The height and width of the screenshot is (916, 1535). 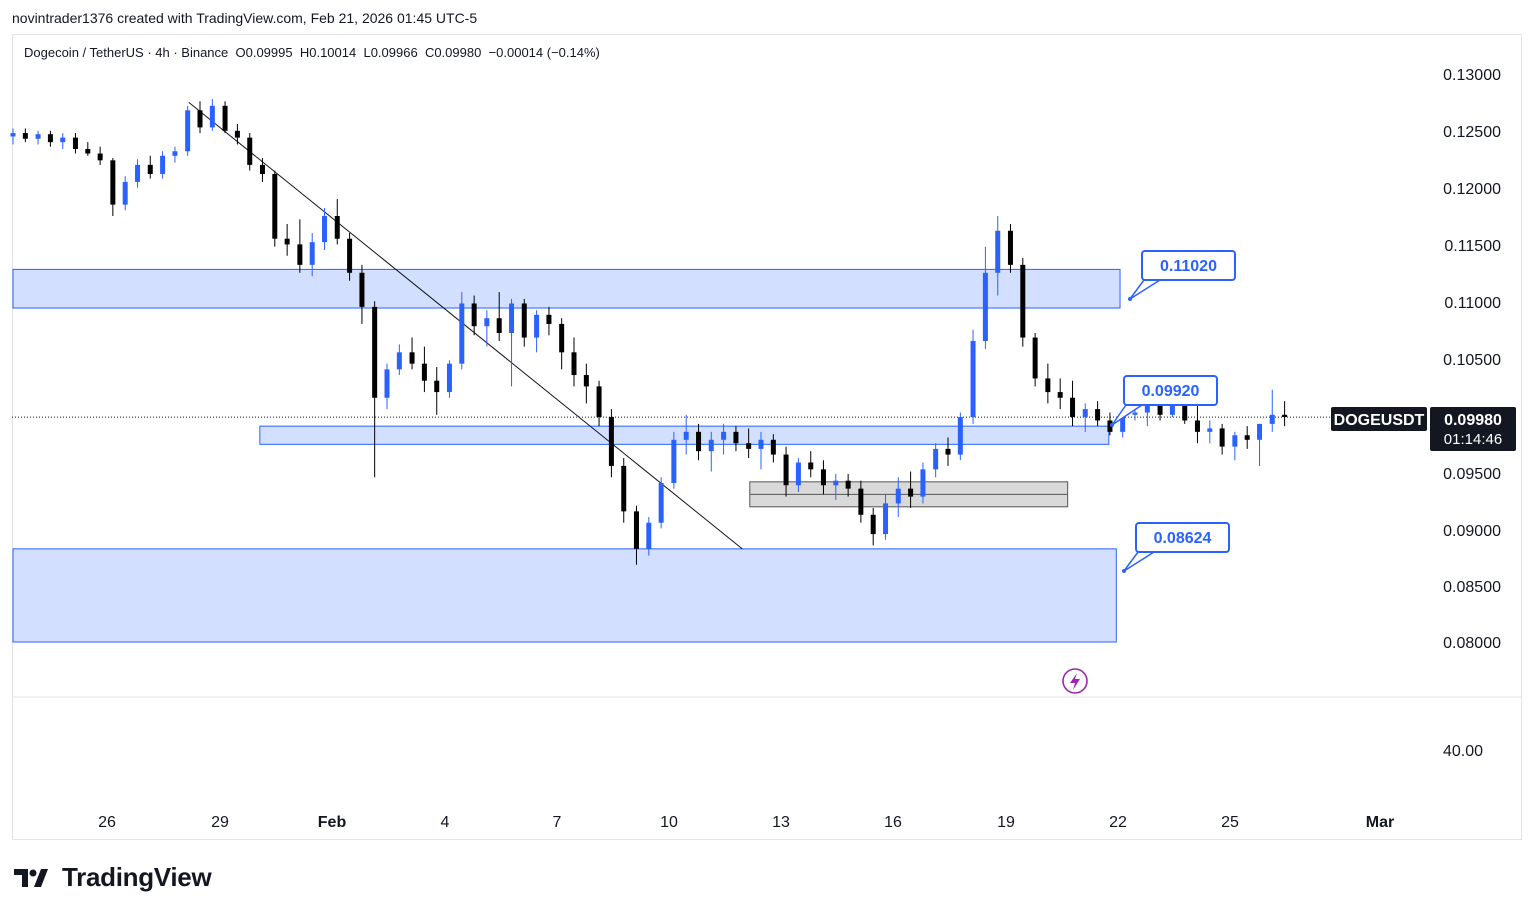 I want to click on price-callout-3: 0.08624, so click(x=1176, y=547).